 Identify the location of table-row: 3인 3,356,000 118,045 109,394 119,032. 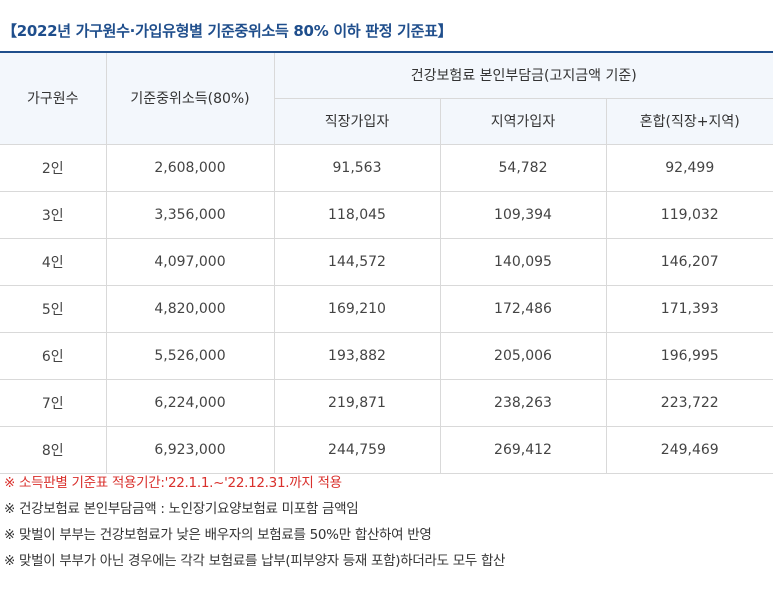
(386, 215).